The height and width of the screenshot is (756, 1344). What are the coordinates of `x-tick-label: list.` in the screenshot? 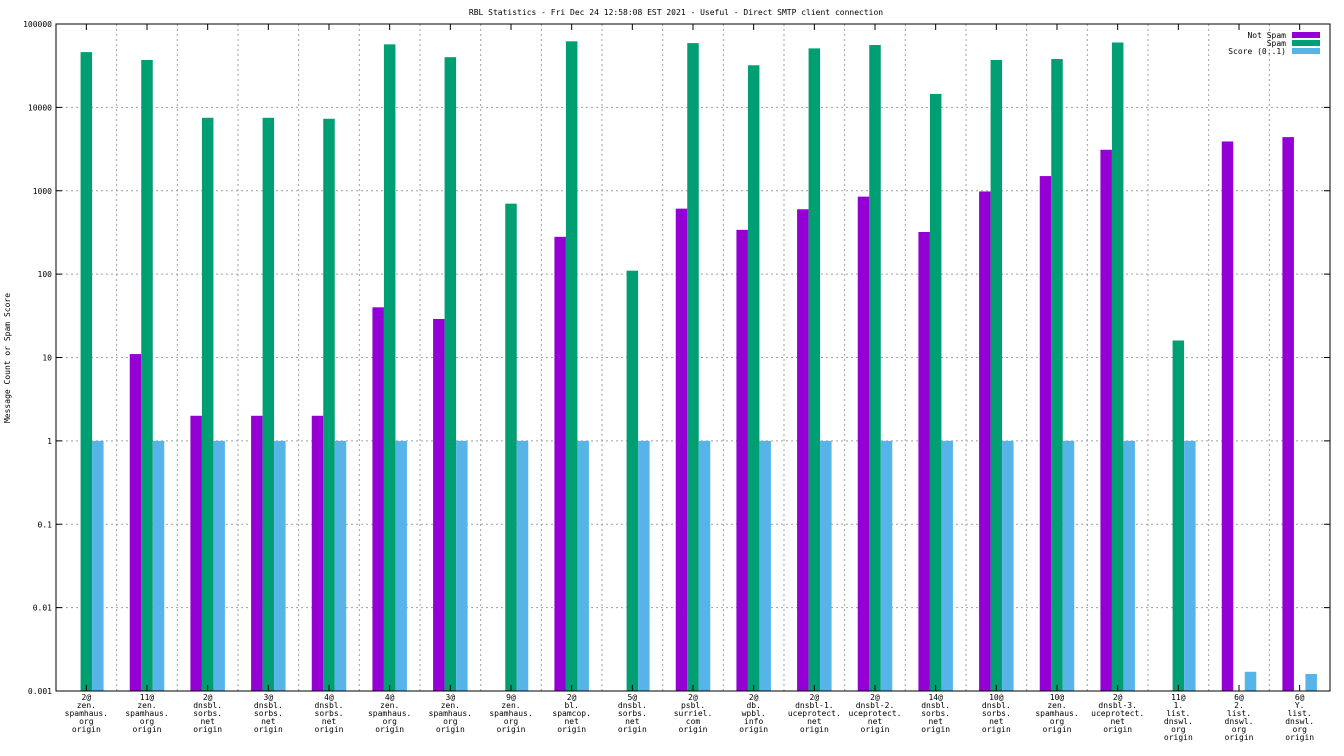 It's located at (1239, 713).